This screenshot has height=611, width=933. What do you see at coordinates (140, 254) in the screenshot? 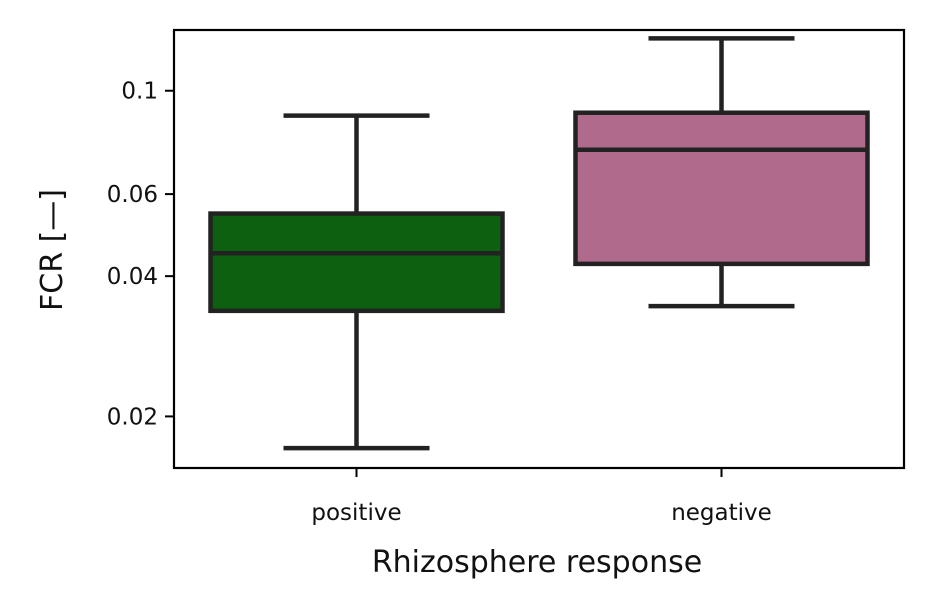
I see `y-axis-ticks: 0.1 0.06 0.04 0.02` at bounding box center [140, 254].